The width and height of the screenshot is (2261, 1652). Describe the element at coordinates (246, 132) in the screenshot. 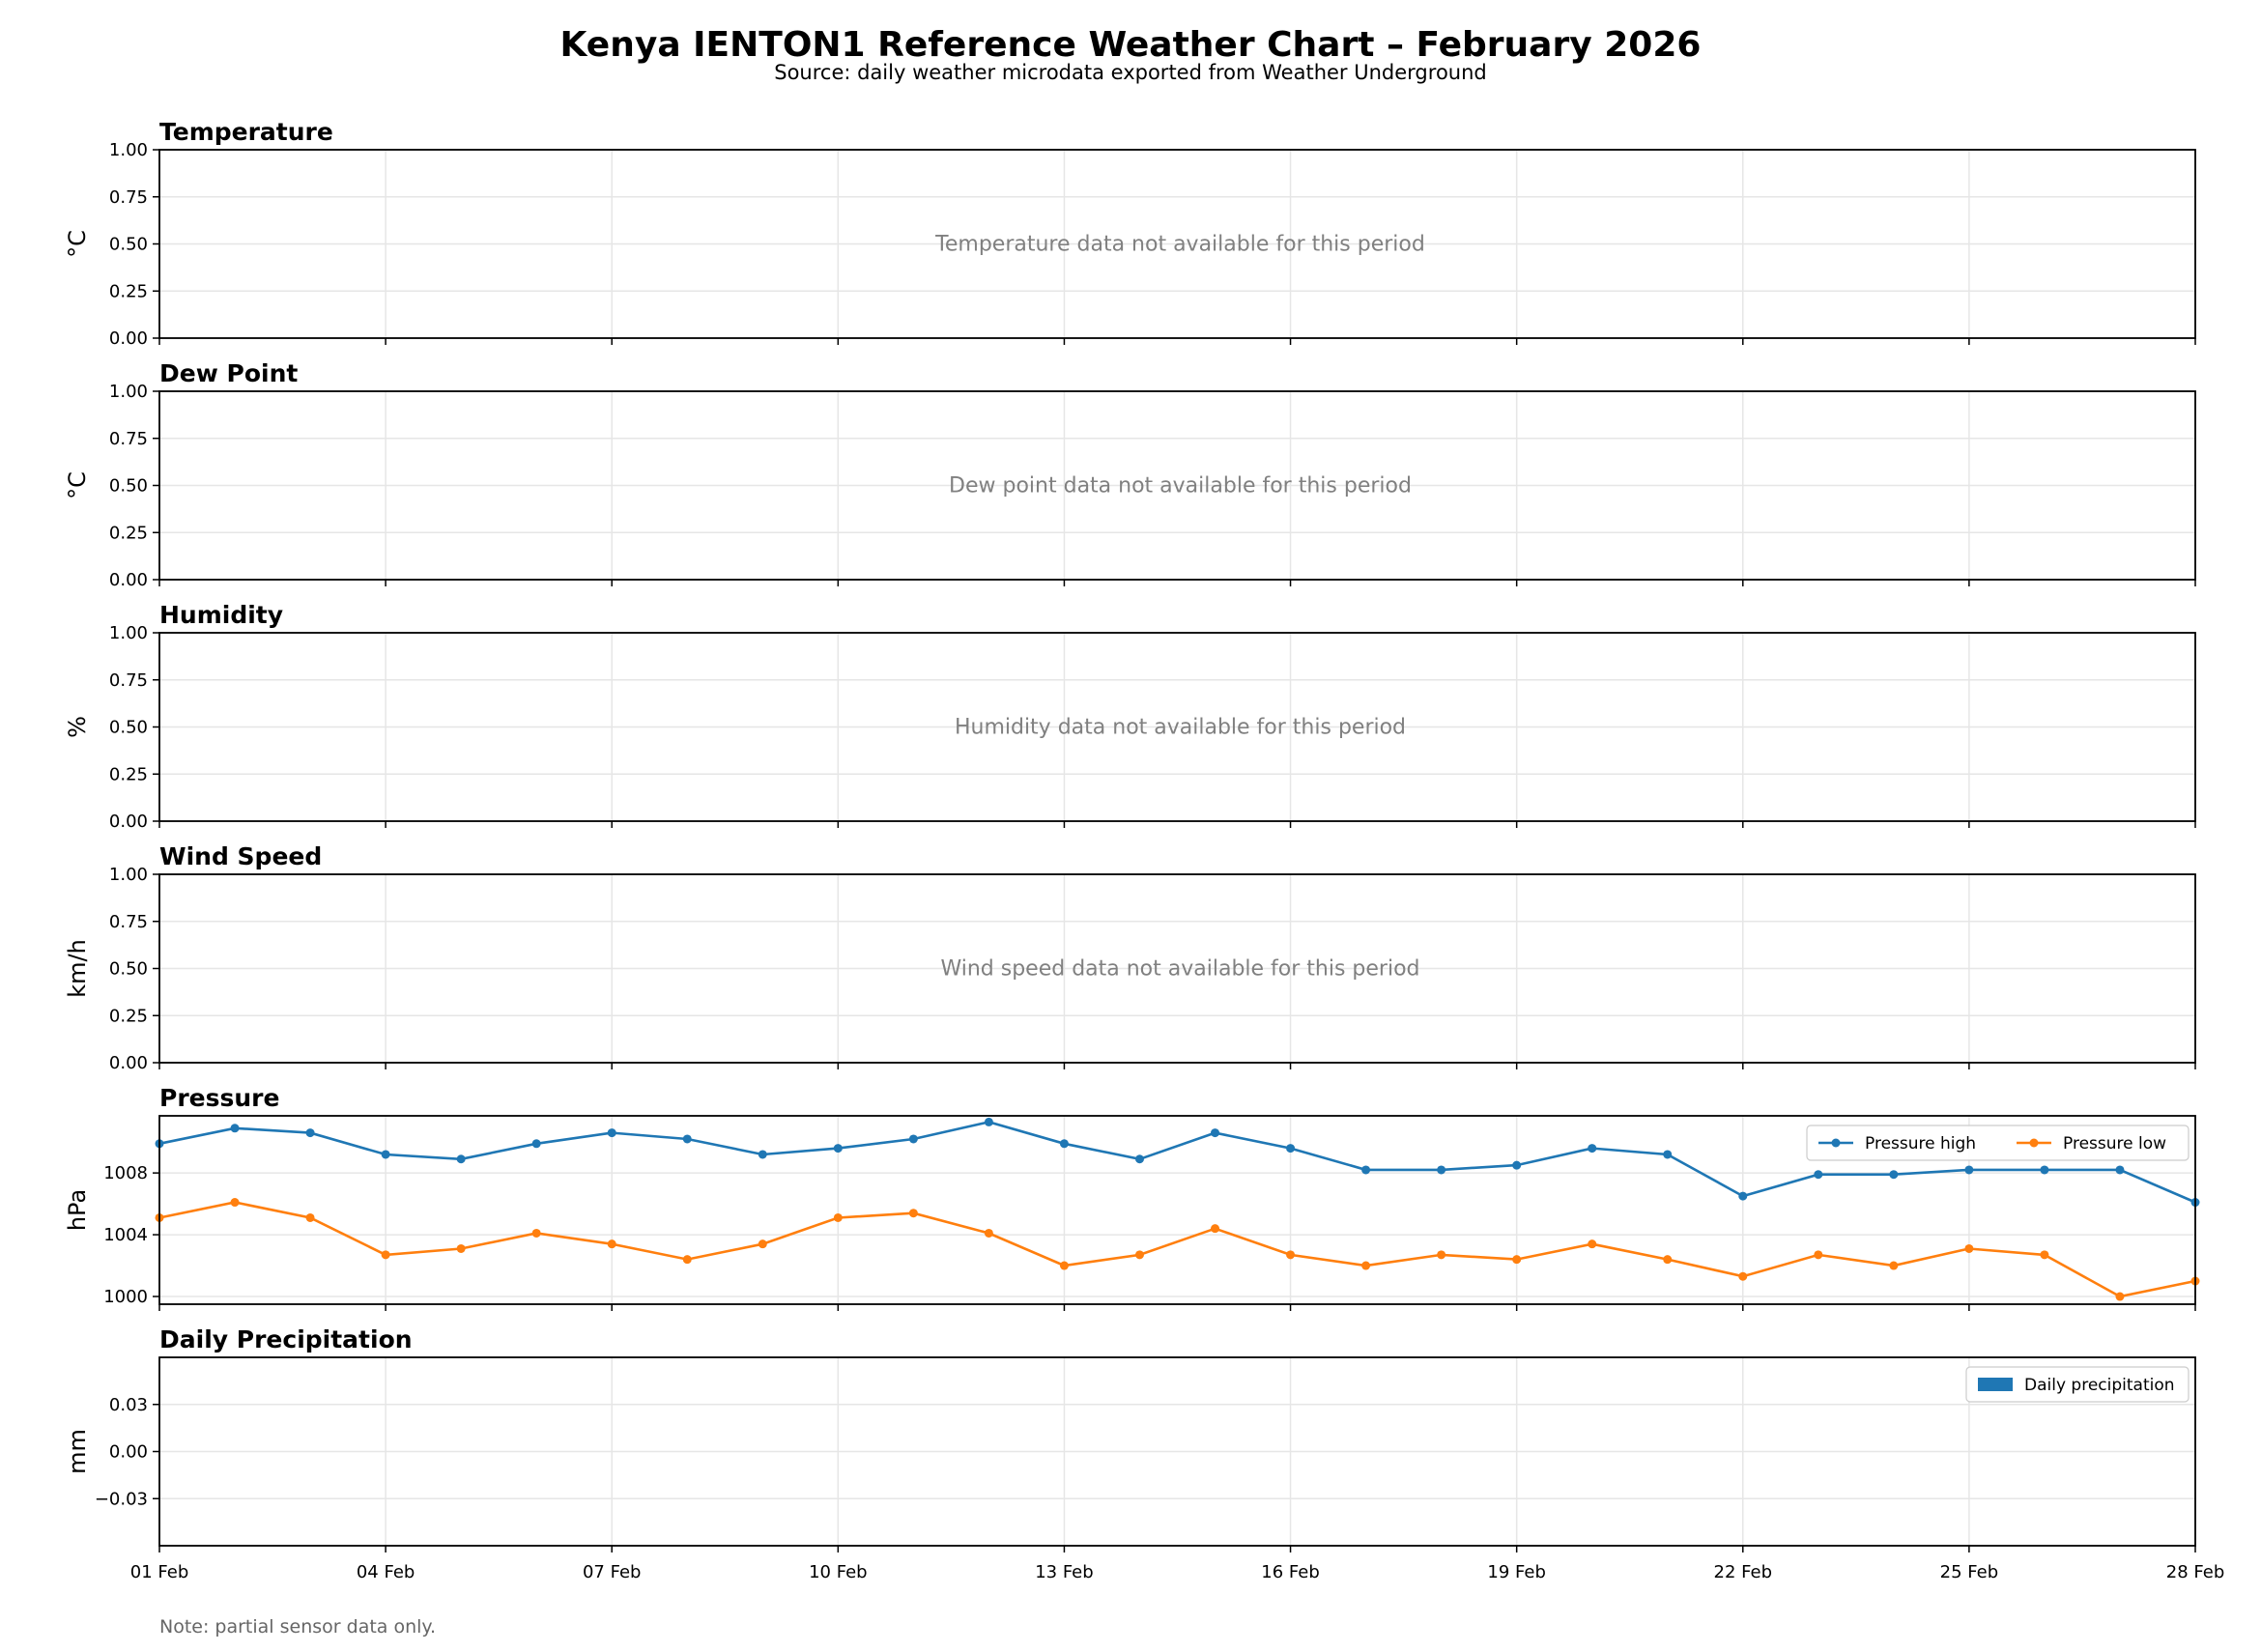

I see `panel-title: Temperature` at that location.